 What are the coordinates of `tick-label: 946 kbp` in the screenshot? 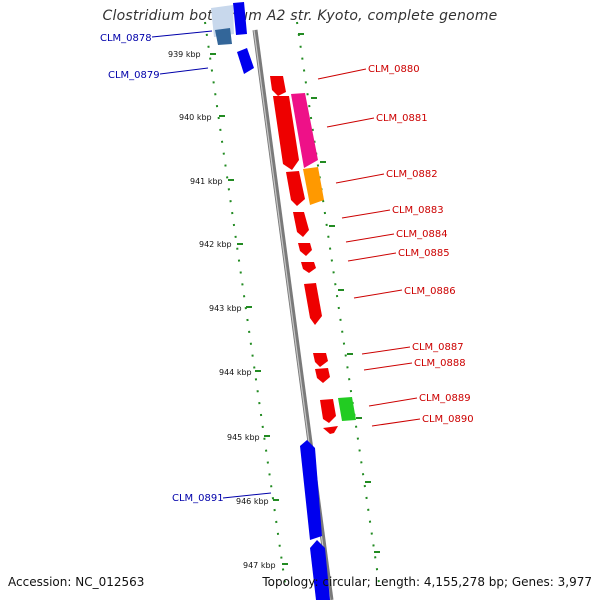 It's located at (252, 501).